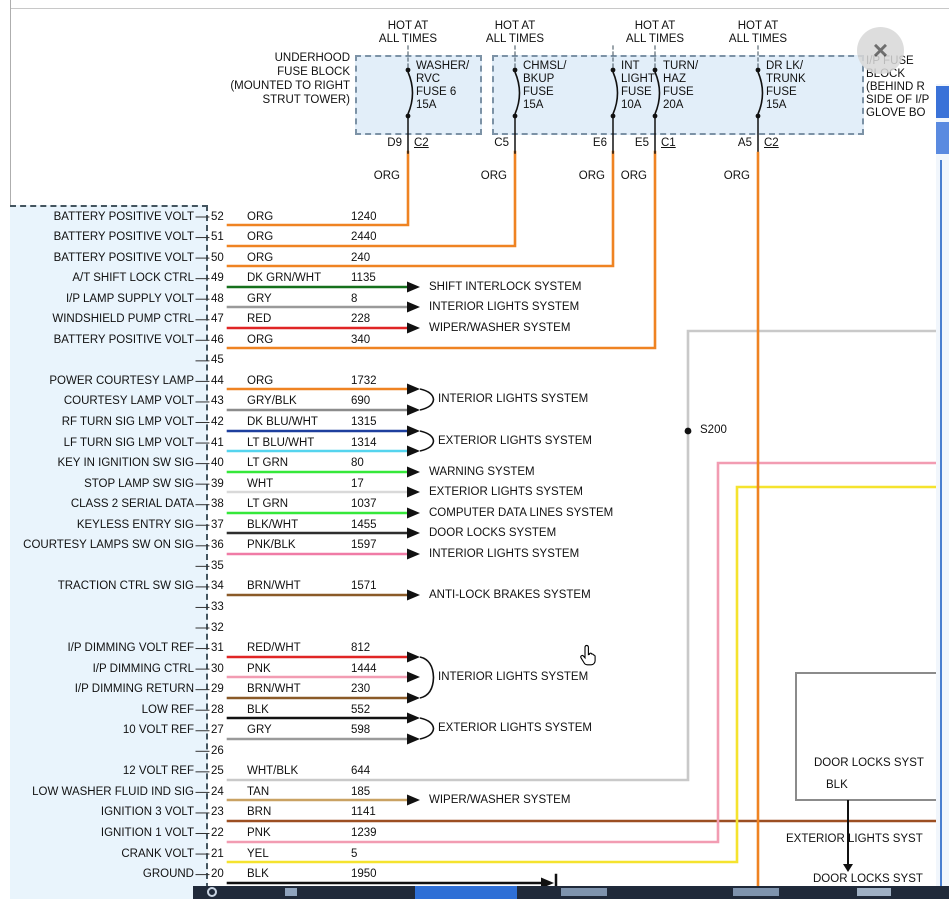 Image resolution: width=949 pixels, height=899 pixels. I want to click on pin-function-label: TRACTION CTRL SW SIG, so click(125, 586).